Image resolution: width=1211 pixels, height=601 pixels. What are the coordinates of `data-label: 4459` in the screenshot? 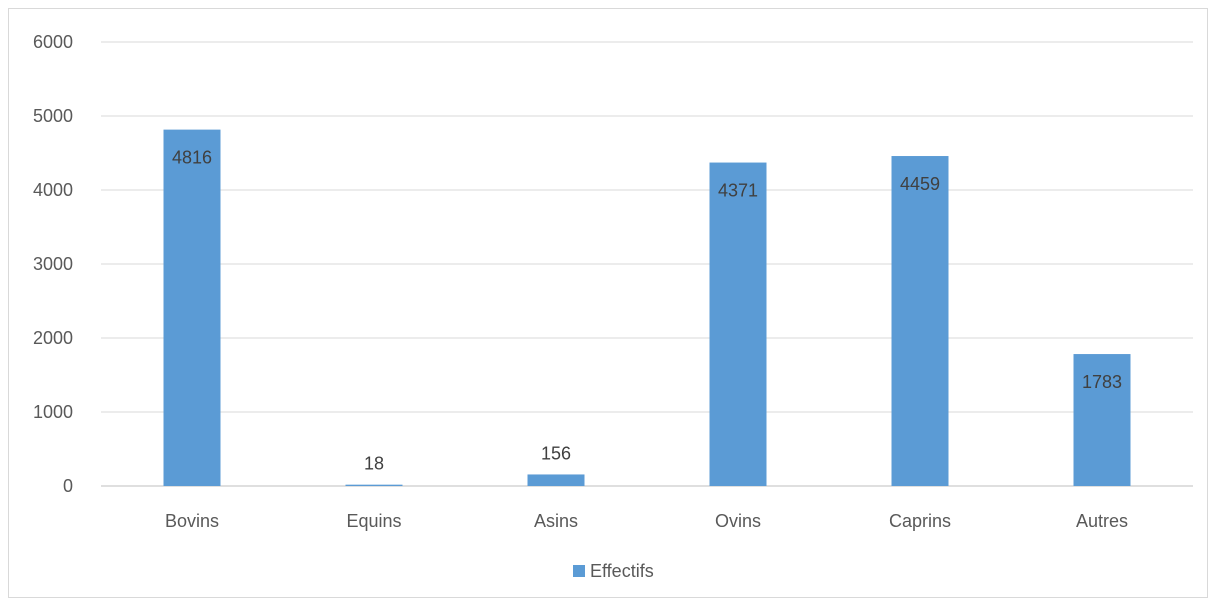 It's located at (920, 184).